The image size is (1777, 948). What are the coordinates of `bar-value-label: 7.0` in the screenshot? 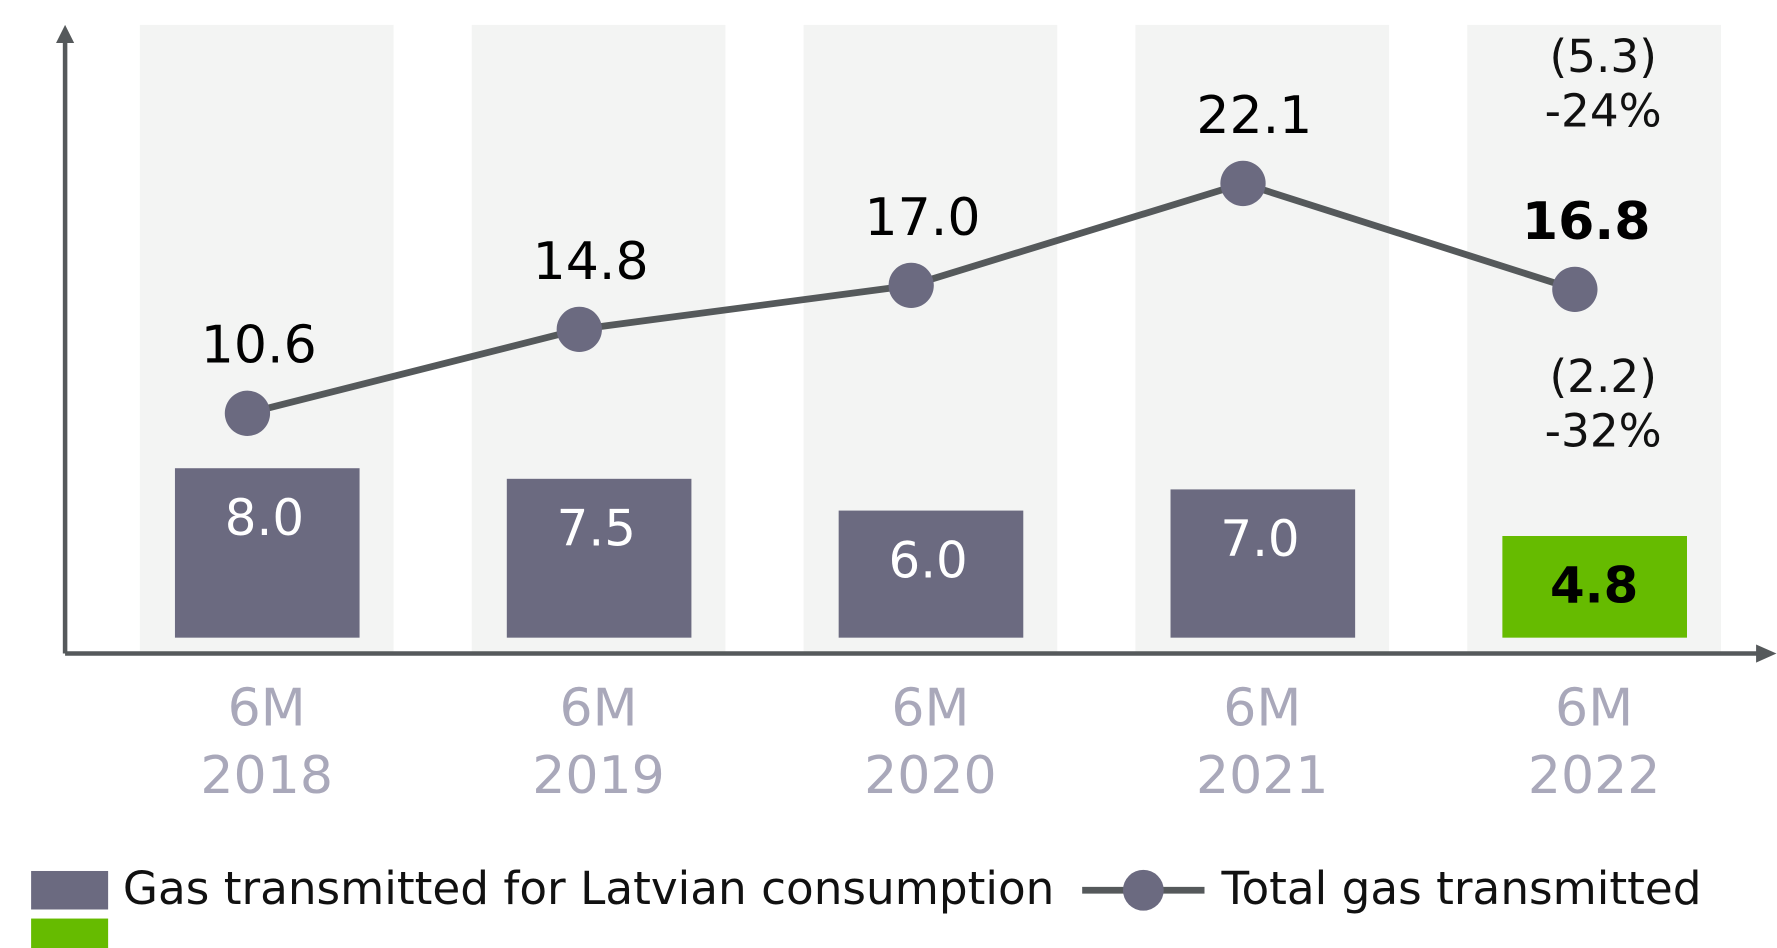 It's located at (1259, 539).